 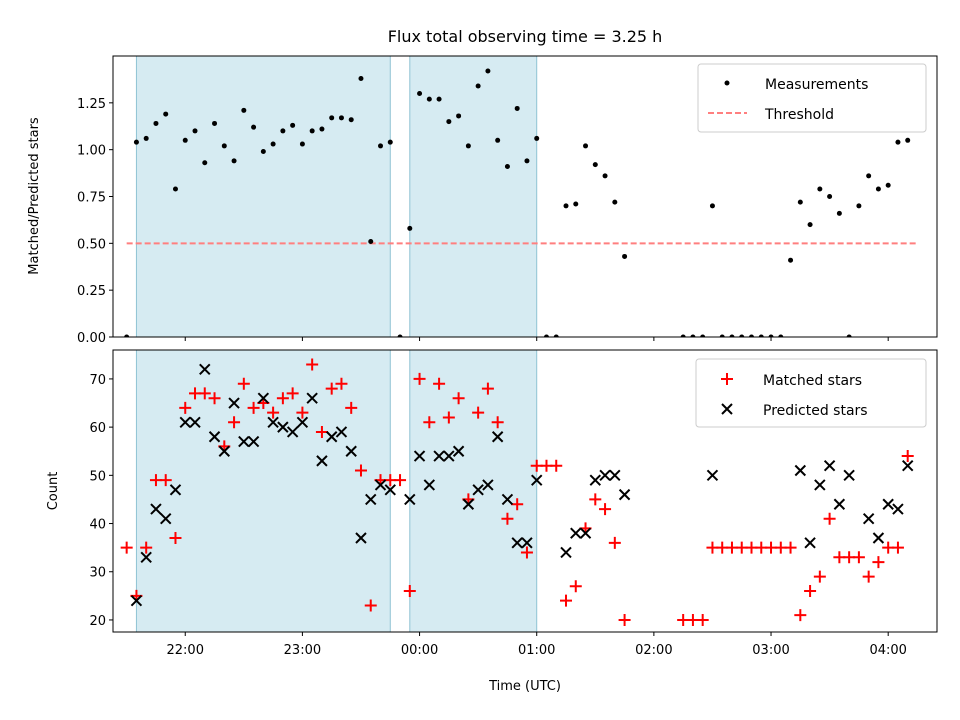 I want to click on bottom-x-tick-label: 03:00, so click(x=770, y=650).